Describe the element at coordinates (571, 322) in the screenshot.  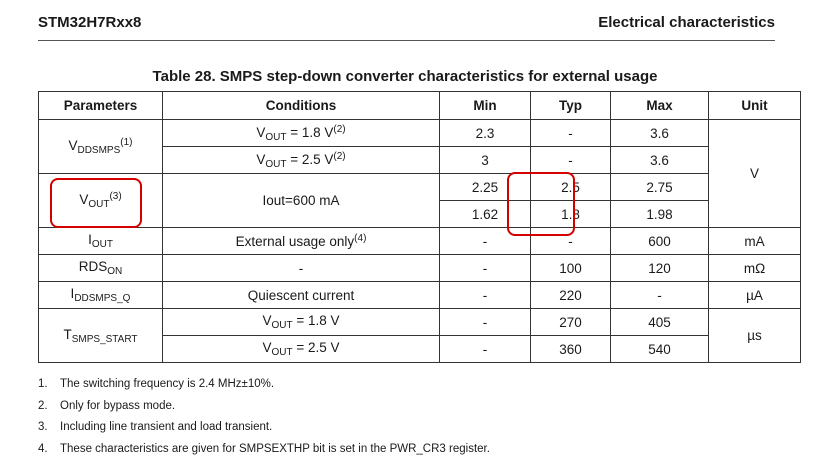
I see `typ-cell: 270` at that location.